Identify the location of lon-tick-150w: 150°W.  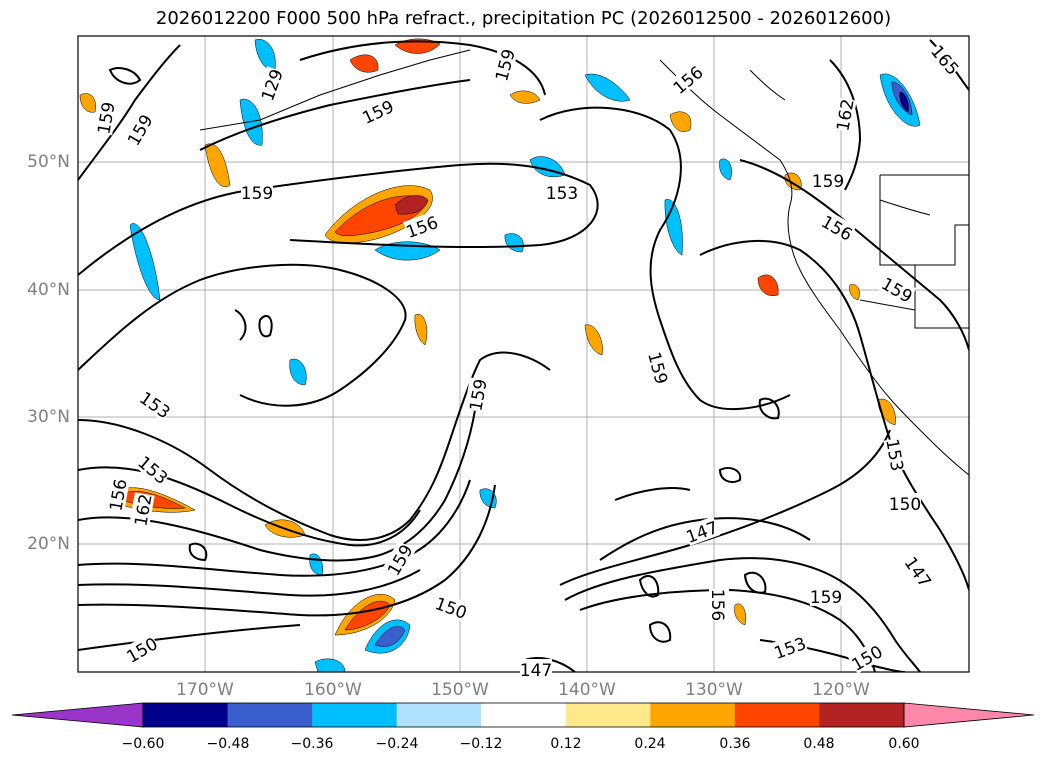
(460, 690).